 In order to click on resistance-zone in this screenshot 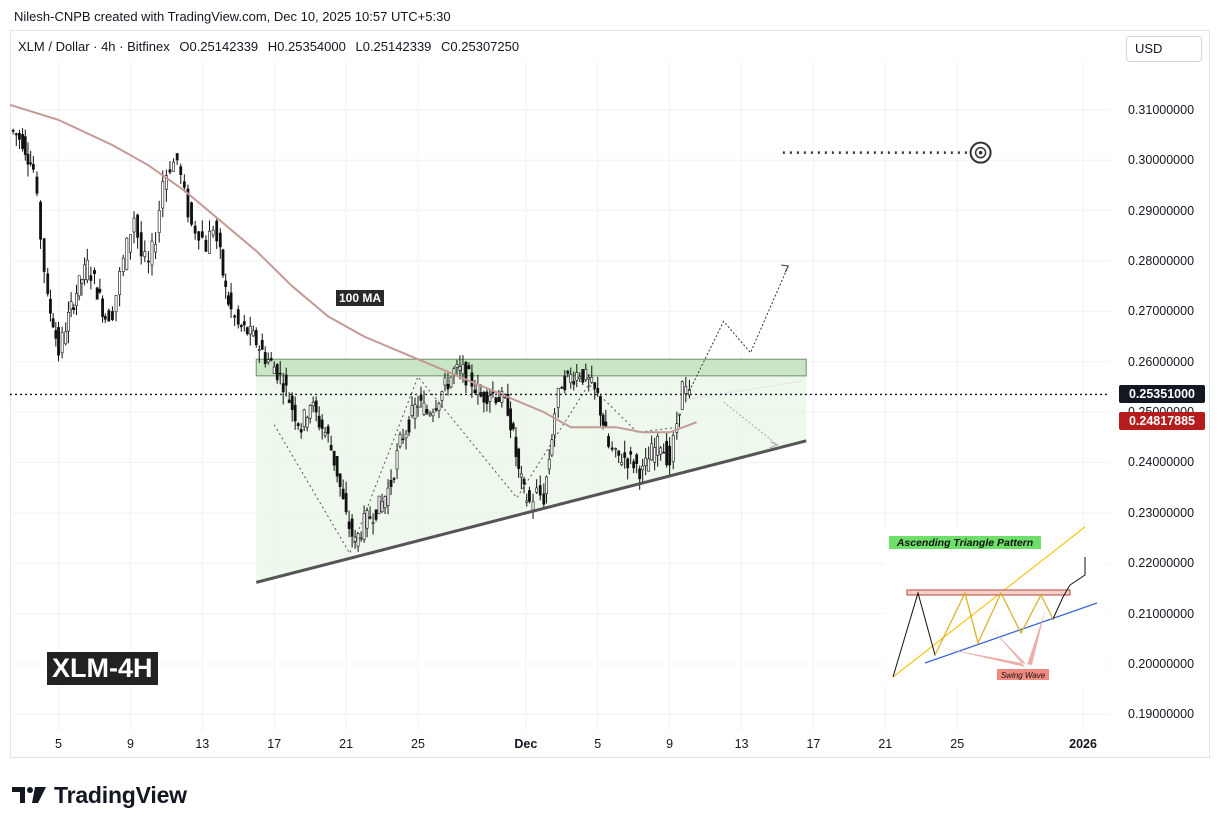, I will do `click(531, 367)`.